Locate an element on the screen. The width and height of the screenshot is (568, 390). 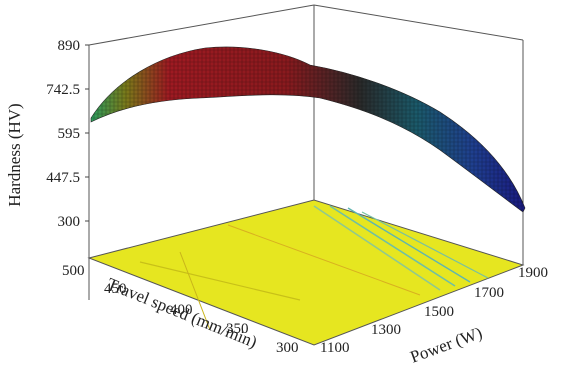
z-tick-label-2: 595 is located at coordinates (69, 134).